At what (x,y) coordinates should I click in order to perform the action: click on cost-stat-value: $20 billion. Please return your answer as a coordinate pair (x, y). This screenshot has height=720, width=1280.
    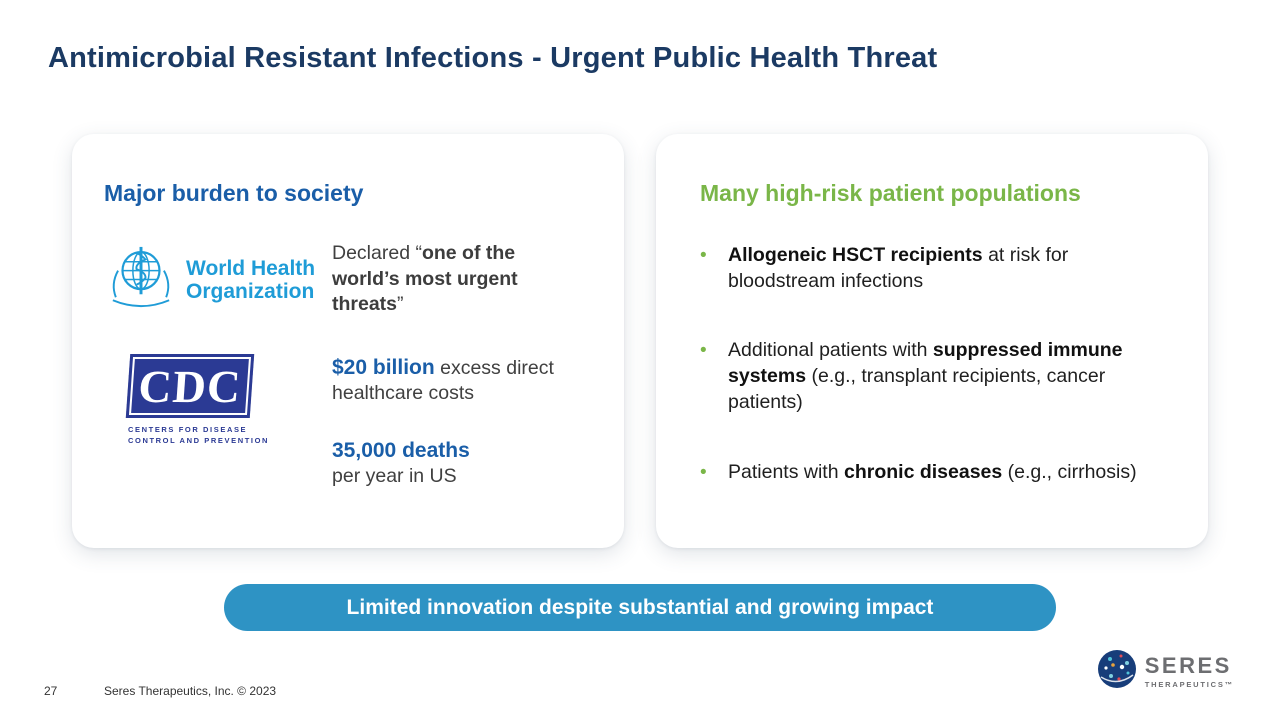
    Looking at the image, I should click on (383, 367).